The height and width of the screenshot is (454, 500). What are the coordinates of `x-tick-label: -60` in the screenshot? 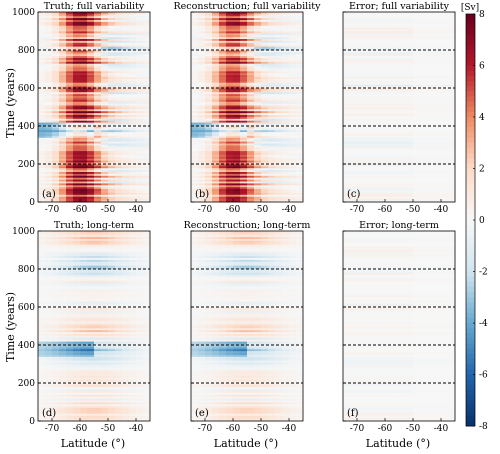 It's located at (385, 210).